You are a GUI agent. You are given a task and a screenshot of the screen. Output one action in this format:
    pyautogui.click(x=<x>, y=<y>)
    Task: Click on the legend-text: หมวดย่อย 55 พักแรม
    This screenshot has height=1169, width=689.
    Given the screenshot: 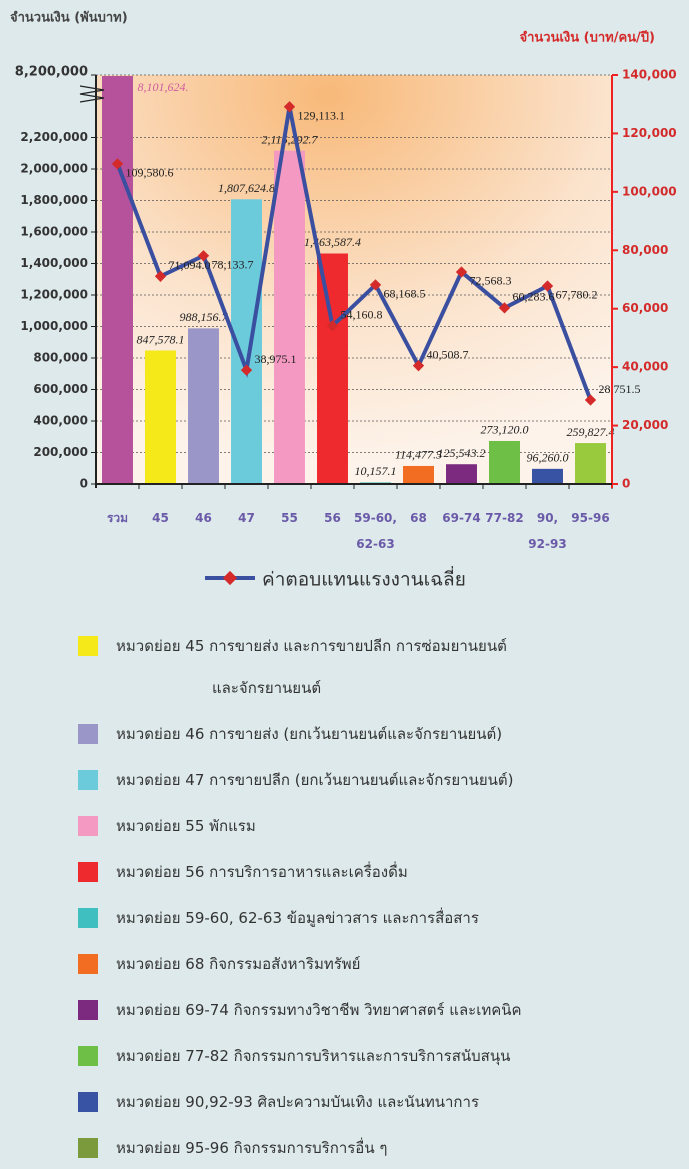 What is the action you would take?
    pyautogui.click(x=186, y=831)
    